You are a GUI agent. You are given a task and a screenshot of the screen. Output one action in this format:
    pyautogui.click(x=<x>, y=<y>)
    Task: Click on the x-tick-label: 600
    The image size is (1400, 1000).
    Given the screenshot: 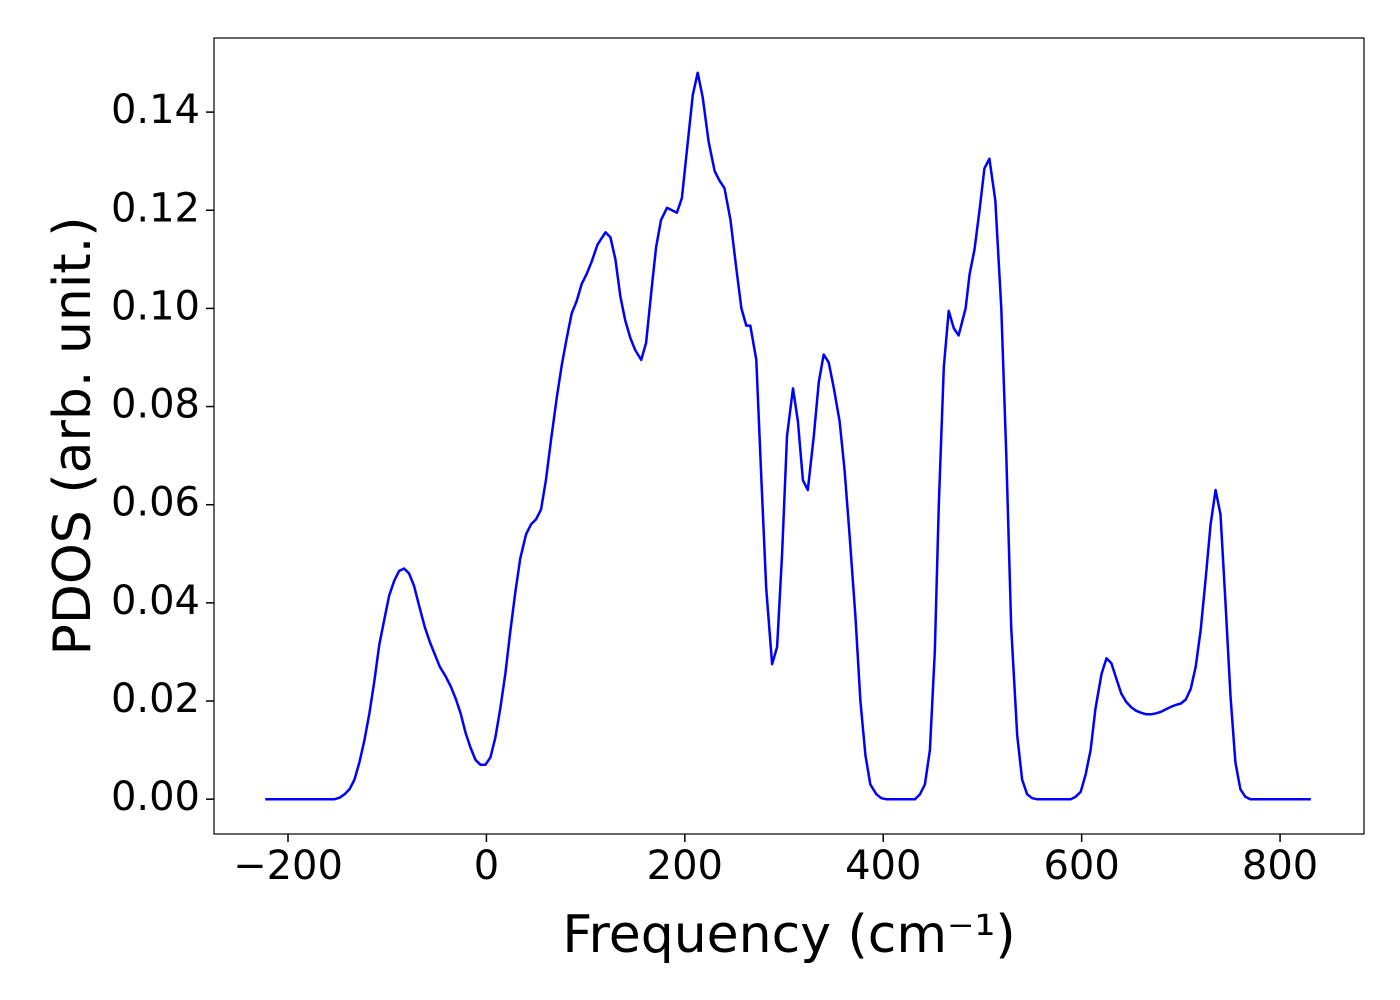 What is the action you would take?
    pyautogui.click(x=1081, y=866)
    